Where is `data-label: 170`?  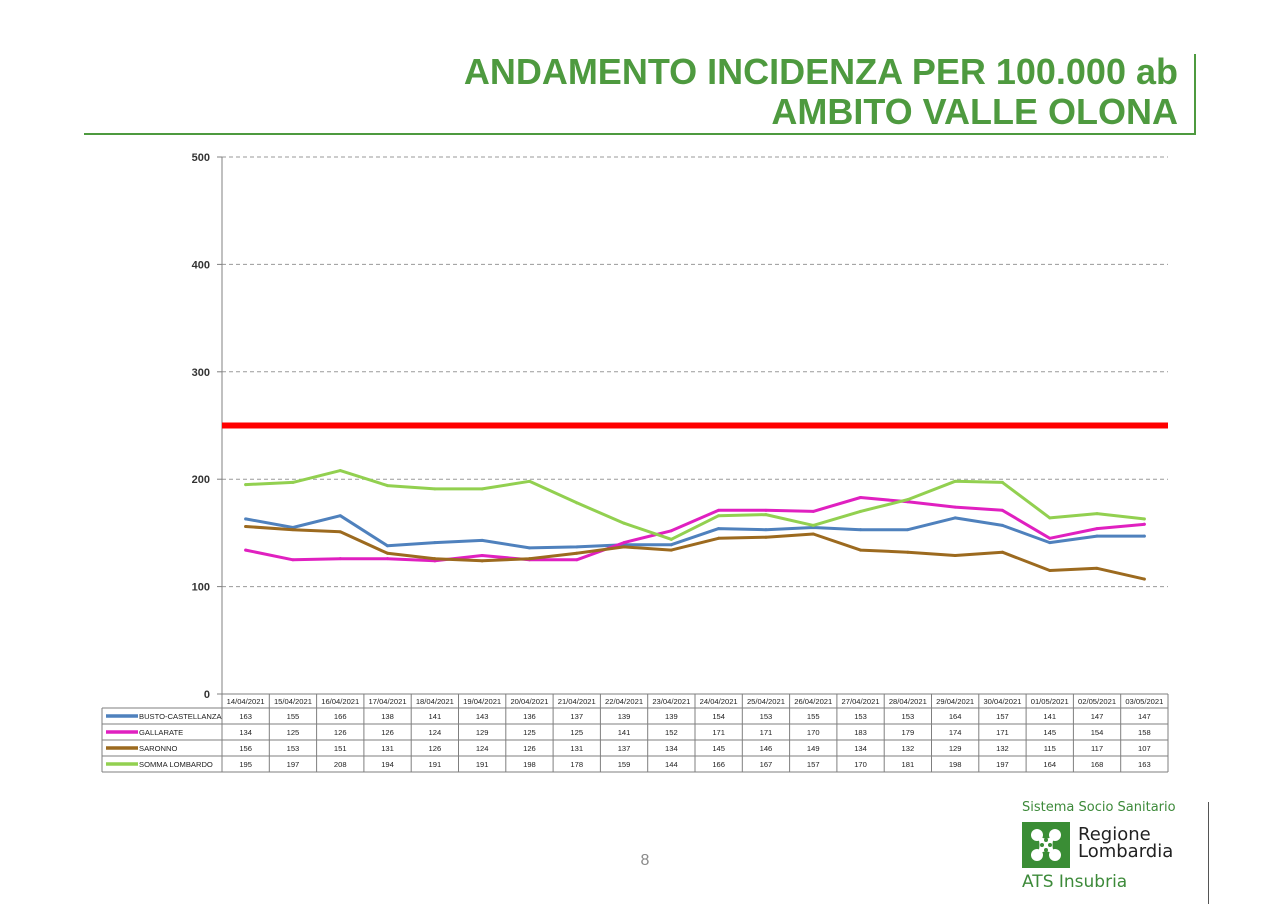
data-label: 170 is located at coordinates (813, 732).